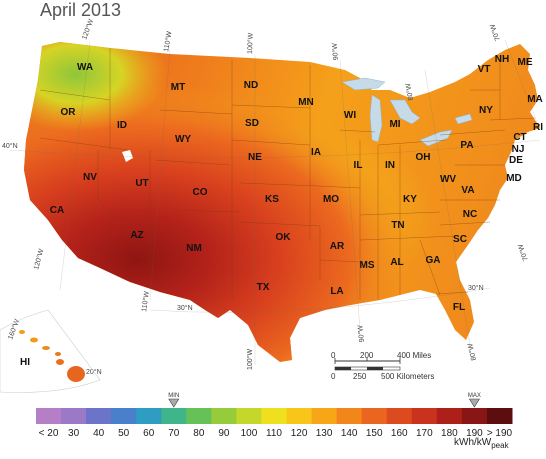  What do you see at coordinates (284, 237) in the screenshot?
I see `state-label-ok: OK` at bounding box center [284, 237].